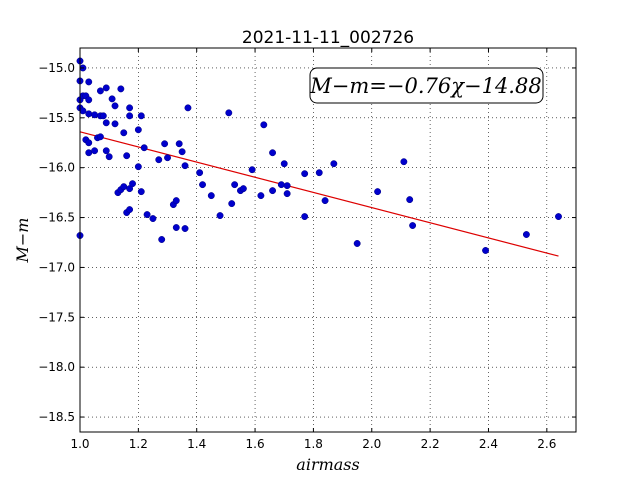  Describe the element at coordinates (56, 168) in the screenshot. I see `y-tick-label: −16.0` at that location.